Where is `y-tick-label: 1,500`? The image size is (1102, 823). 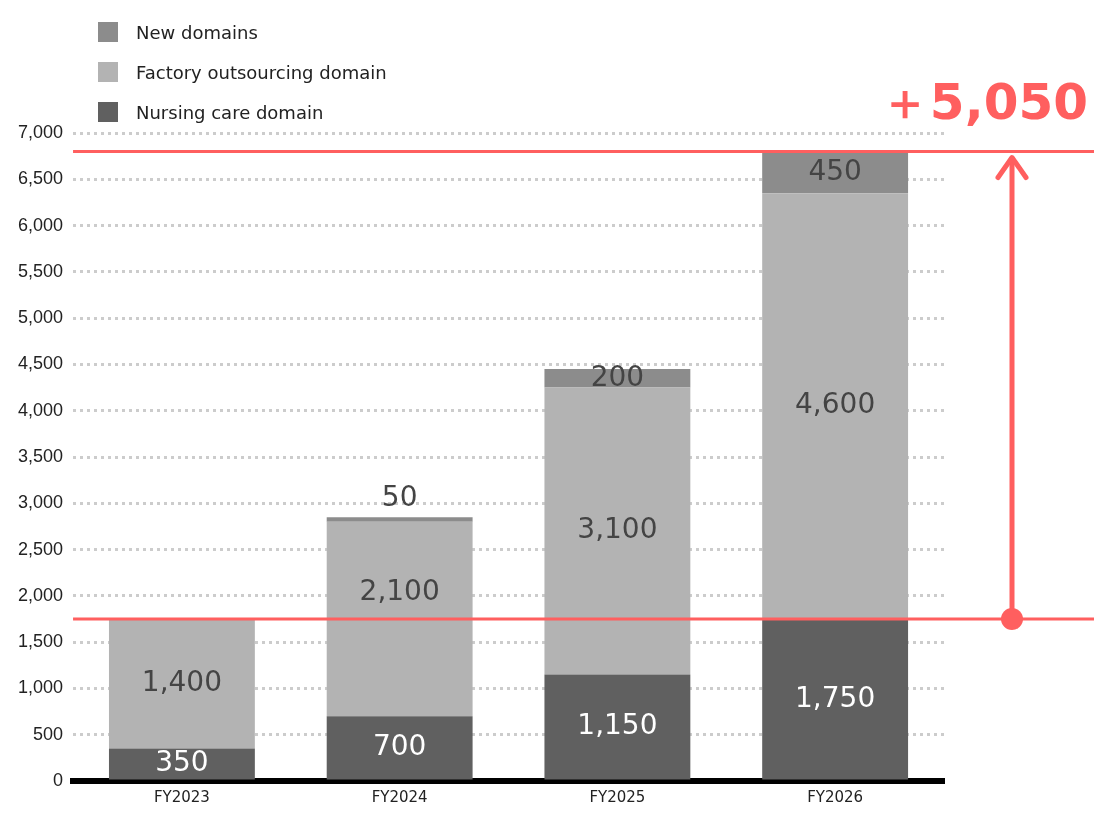
y-tick-label: 1,500 is located at coordinates (41, 641).